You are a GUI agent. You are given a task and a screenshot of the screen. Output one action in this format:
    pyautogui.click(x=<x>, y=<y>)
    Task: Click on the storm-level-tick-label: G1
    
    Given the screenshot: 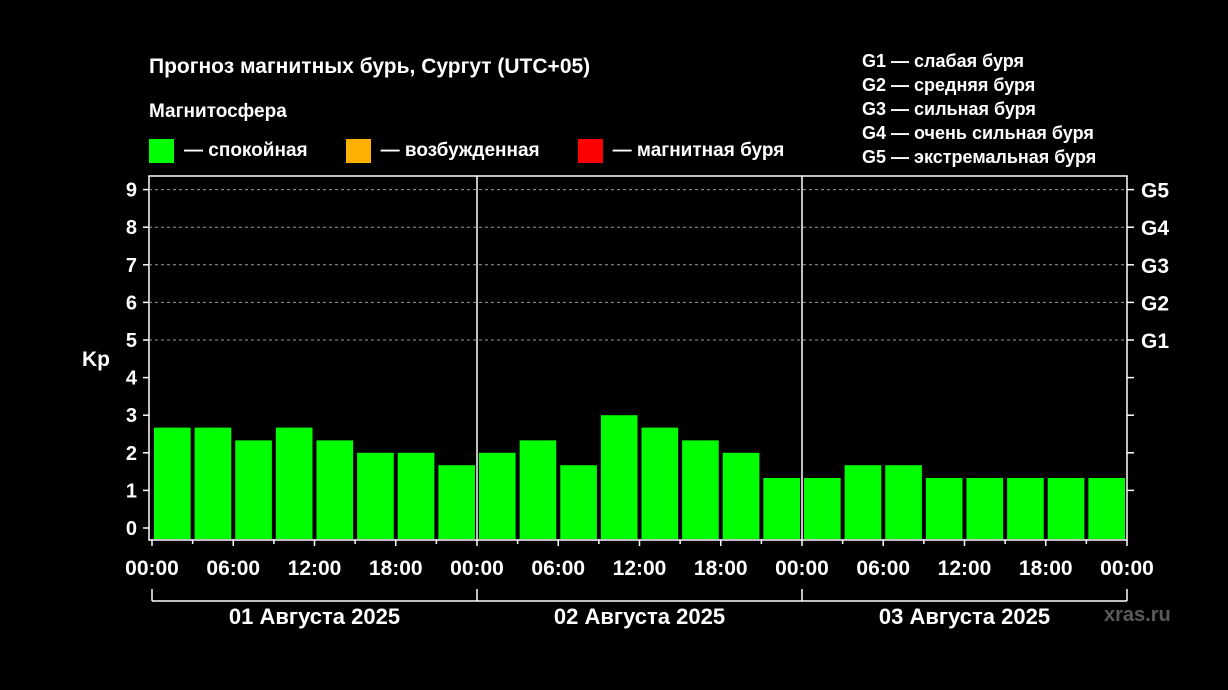 What is the action you would take?
    pyautogui.click(x=1155, y=341)
    